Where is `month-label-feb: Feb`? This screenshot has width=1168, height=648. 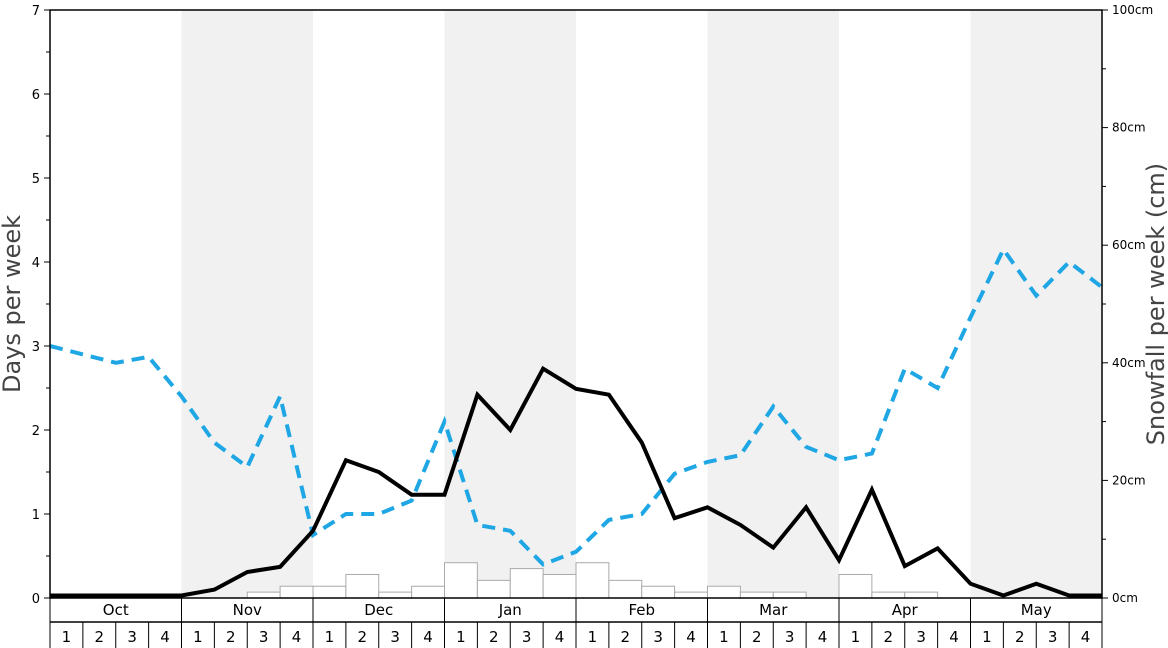
month-label-feb: Feb is located at coordinates (641, 610).